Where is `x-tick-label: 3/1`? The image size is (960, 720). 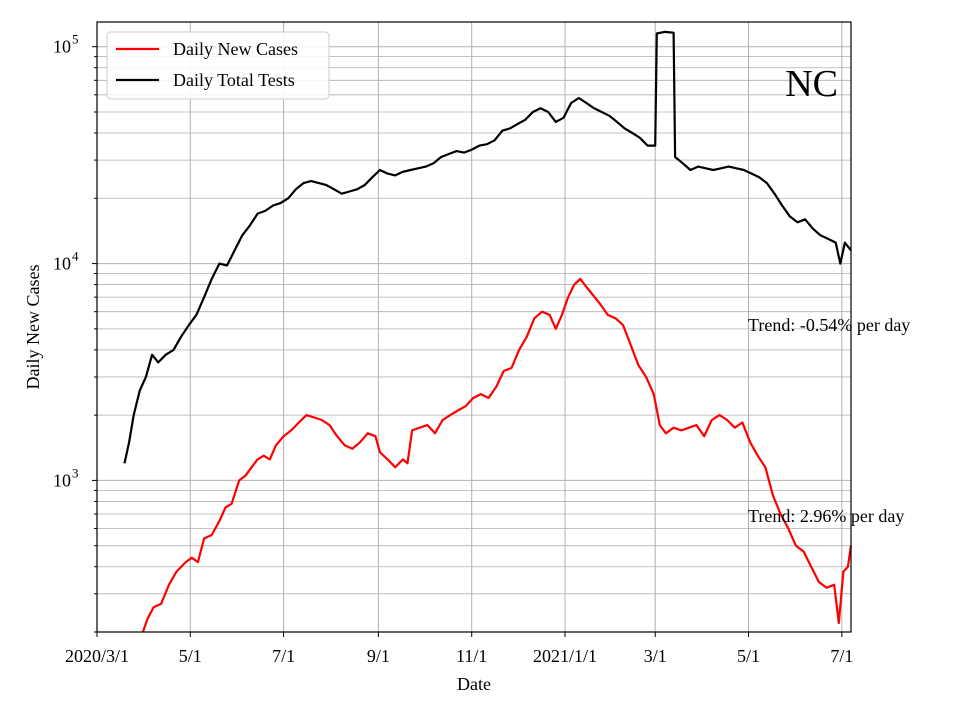
x-tick-label: 3/1 is located at coordinates (655, 656).